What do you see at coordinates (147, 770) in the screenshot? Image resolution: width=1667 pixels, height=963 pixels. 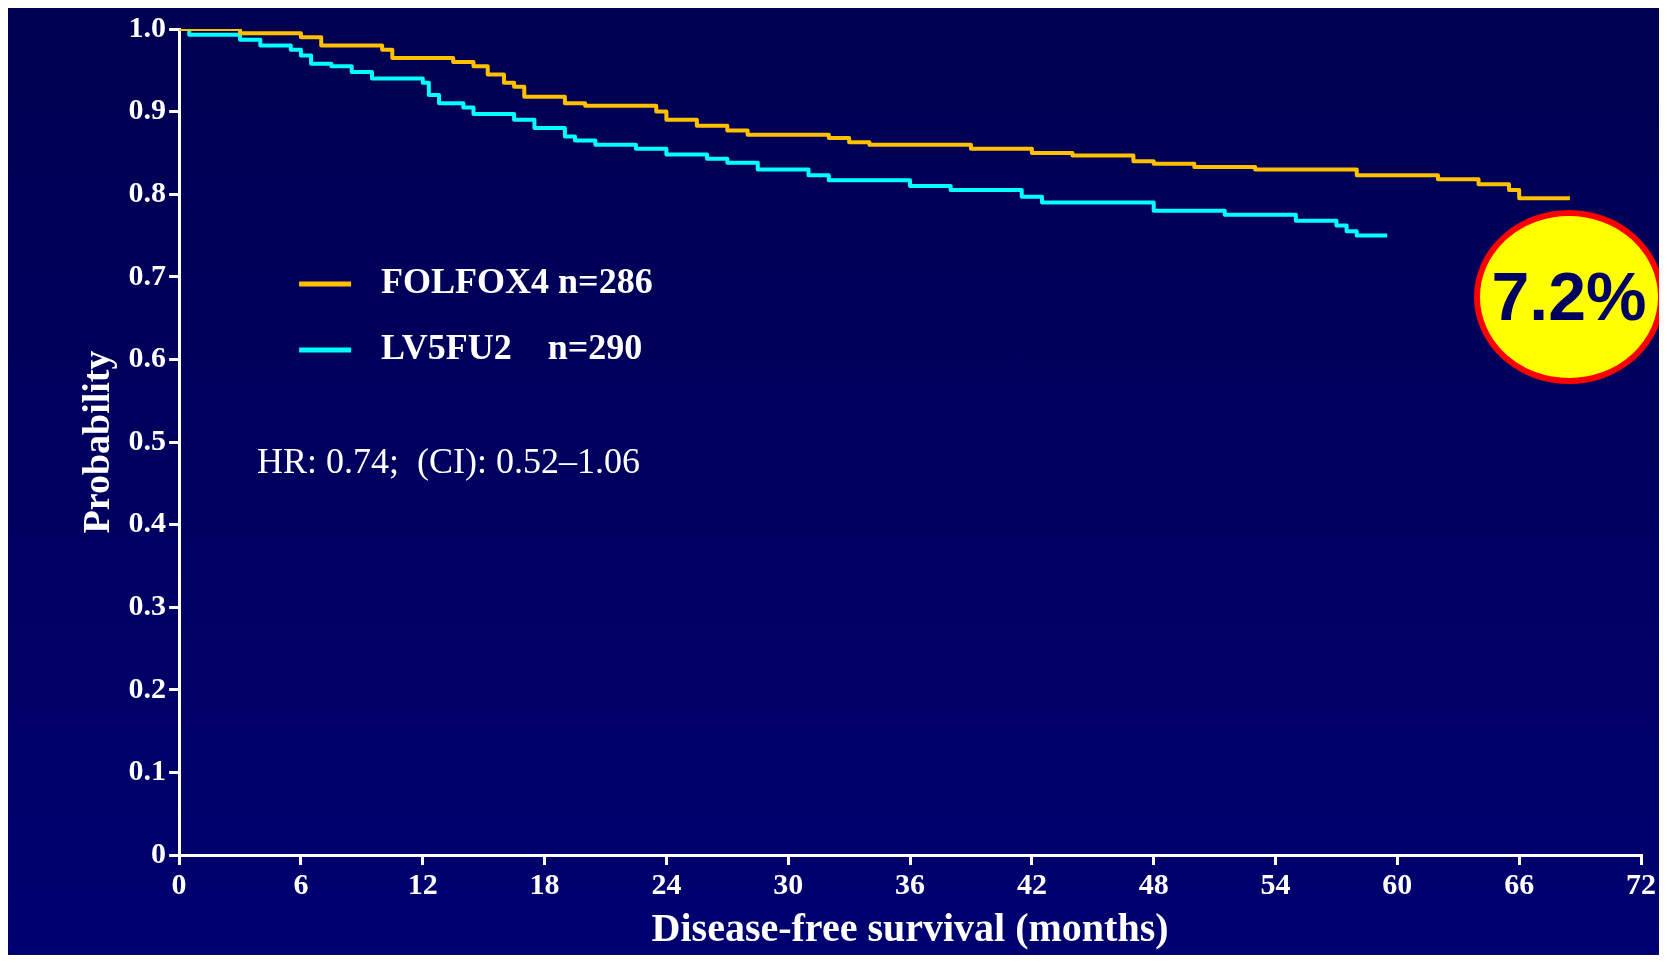 I see `y-tick-label: 0.1` at bounding box center [147, 770].